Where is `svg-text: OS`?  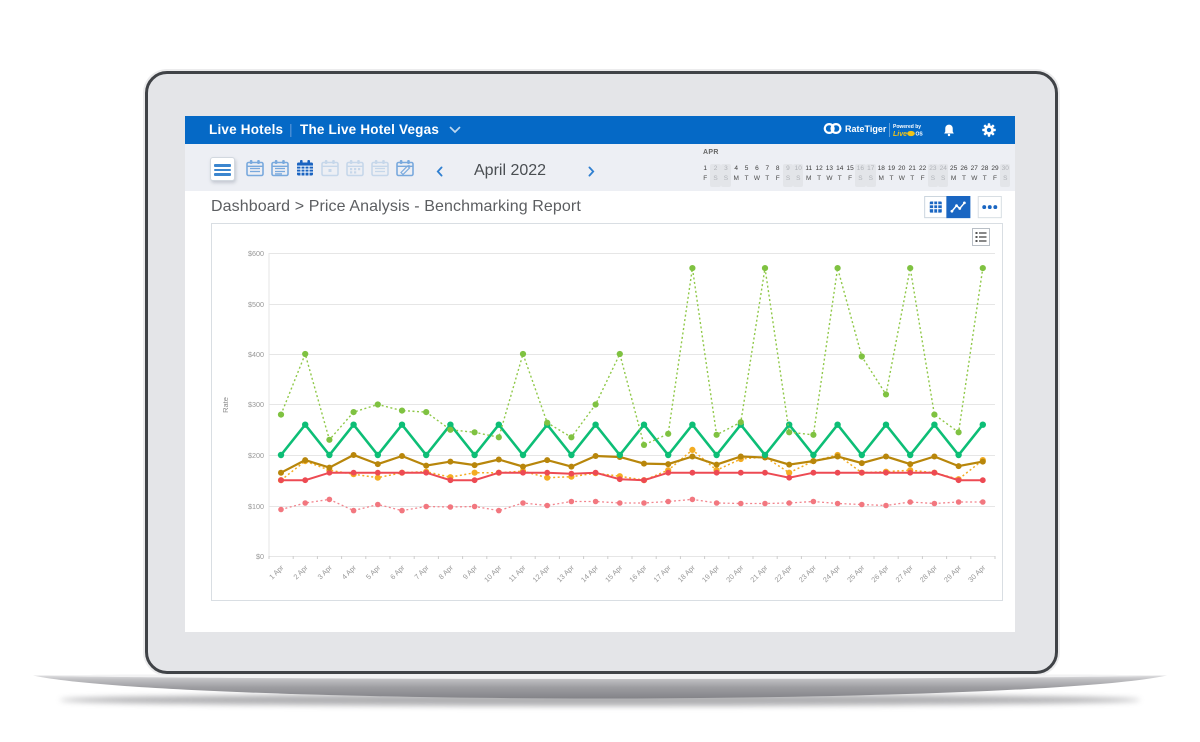 svg-text: OS is located at coordinates (920, 135).